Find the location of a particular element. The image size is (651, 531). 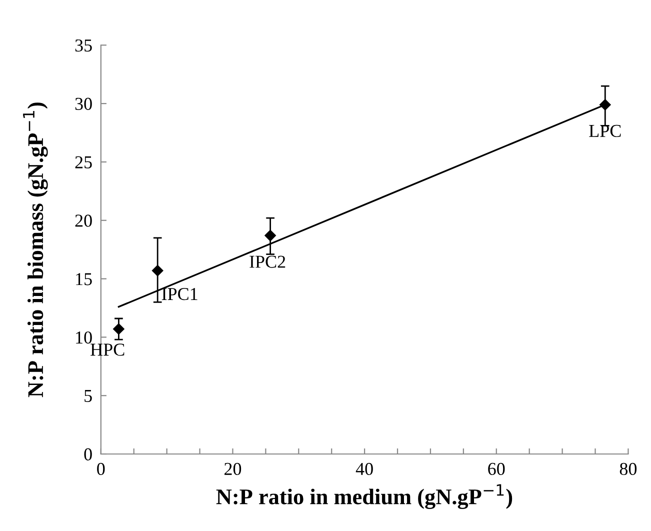

x-tick-label: 20 is located at coordinates (233, 469).